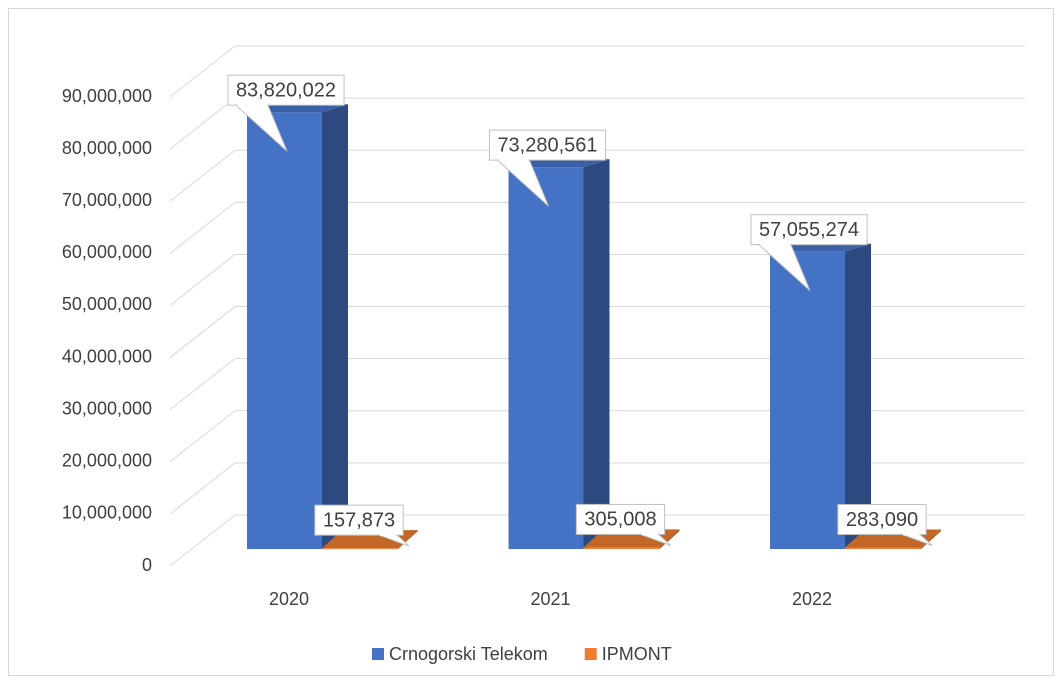  What do you see at coordinates (468, 654) in the screenshot?
I see `legend-label: Crnogorski Telekom` at bounding box center [468, 654].